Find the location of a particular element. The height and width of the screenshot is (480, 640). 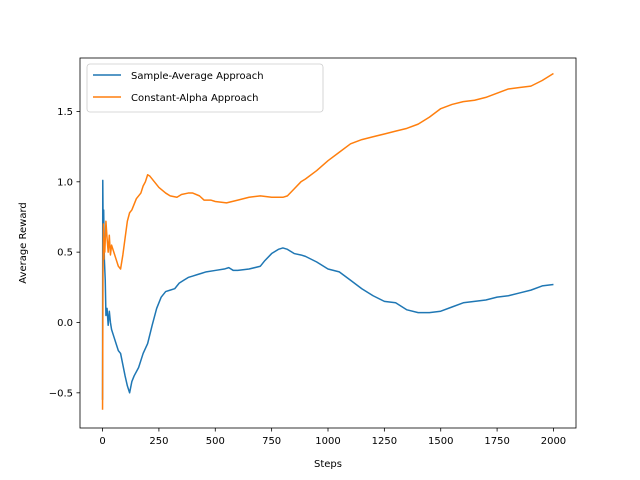

legend-label-sample-average: Sample-Average Approach is located at coordinates (197, 76).